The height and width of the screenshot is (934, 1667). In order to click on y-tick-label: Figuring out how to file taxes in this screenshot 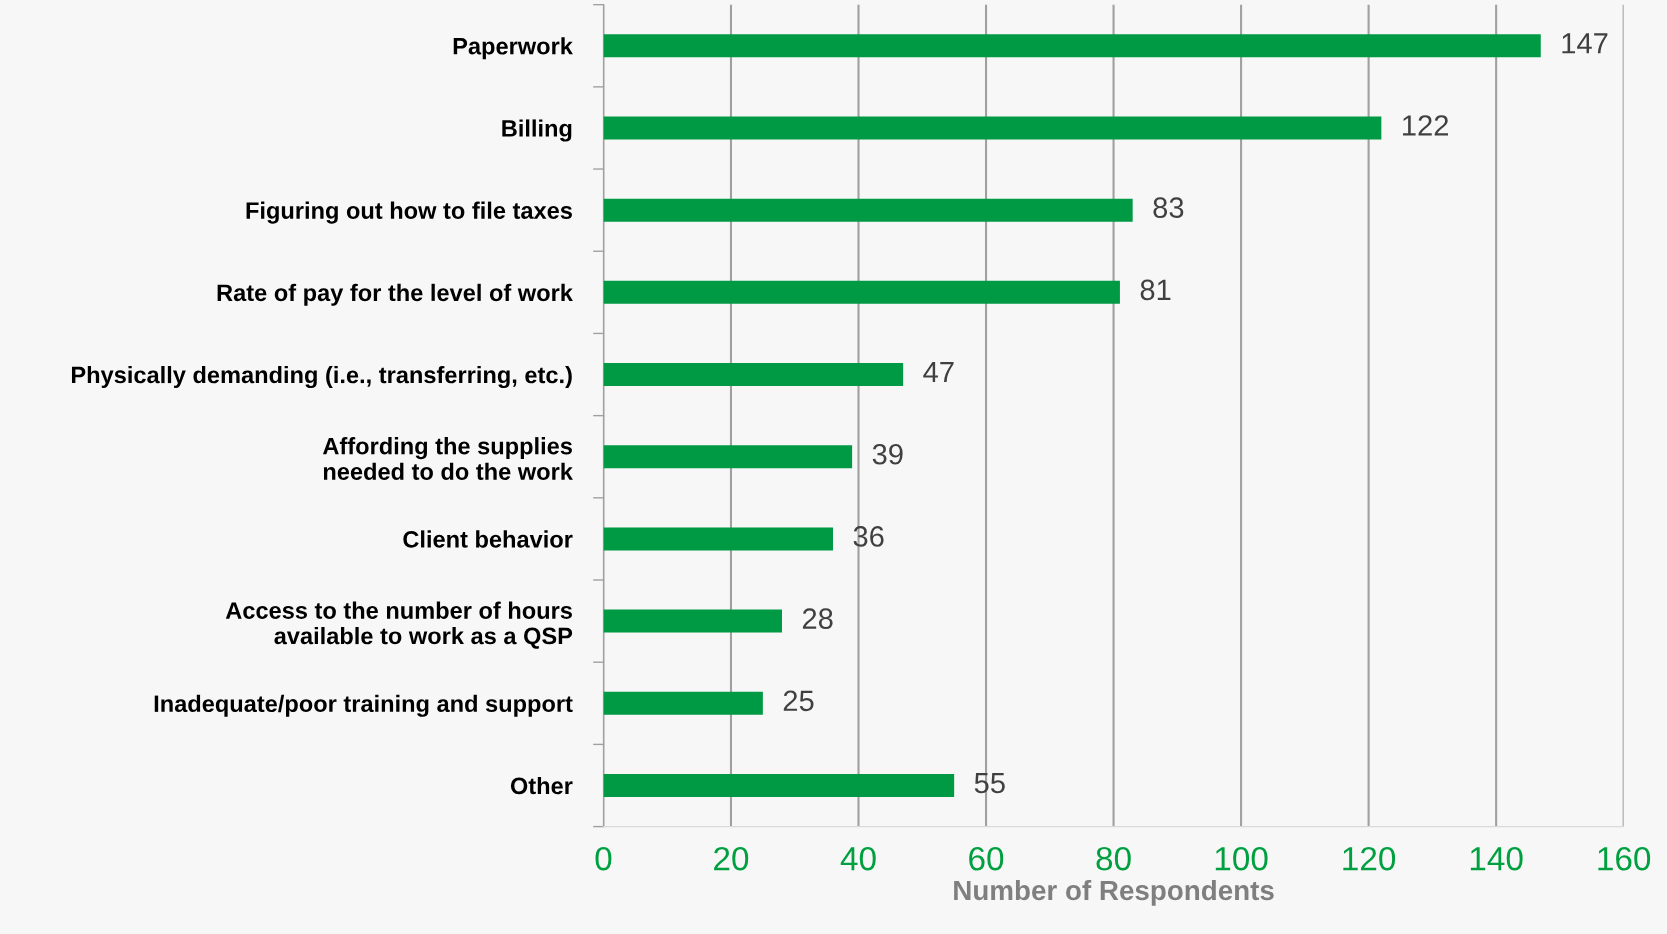, I will do `click(409, 212)`.